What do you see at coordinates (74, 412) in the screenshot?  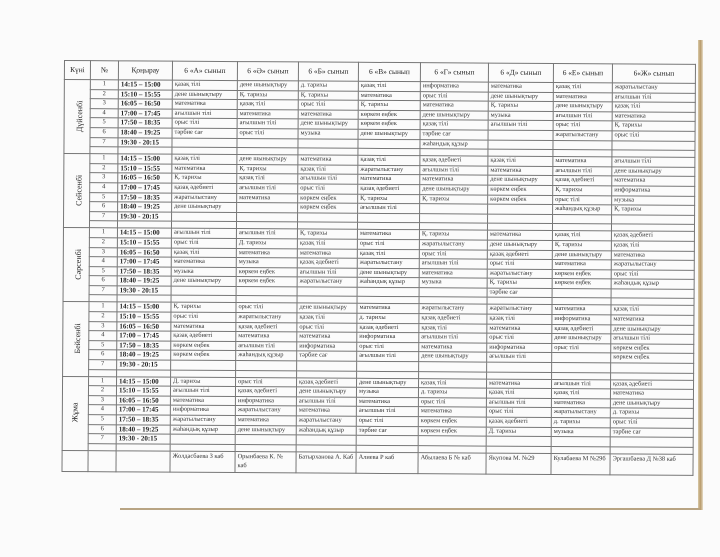 I see `day-name: Жұма` at bounding box center [74, 412].